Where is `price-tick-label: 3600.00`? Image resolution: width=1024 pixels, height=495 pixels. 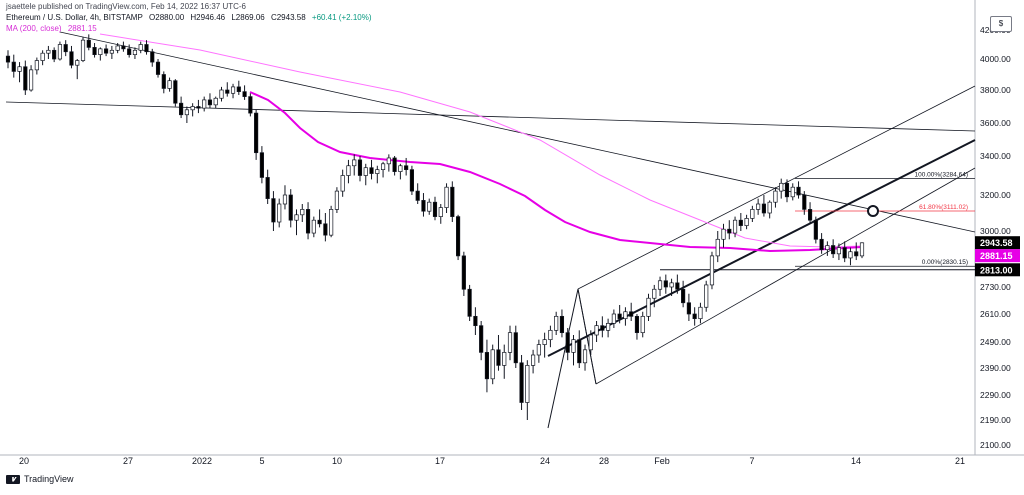 price-tick-label: 3600.00 is located at coordinates (995, 123).